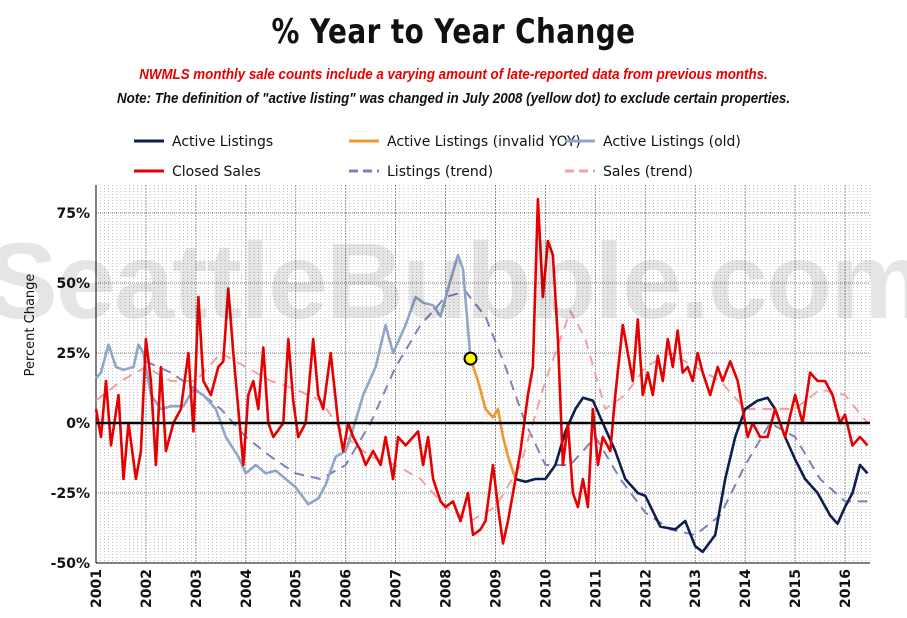 This screenshot has height=618, width=907. Describe the element at coordinates (73, 354) in the screenshot. I see `y-tick-label: 25%` at that location.